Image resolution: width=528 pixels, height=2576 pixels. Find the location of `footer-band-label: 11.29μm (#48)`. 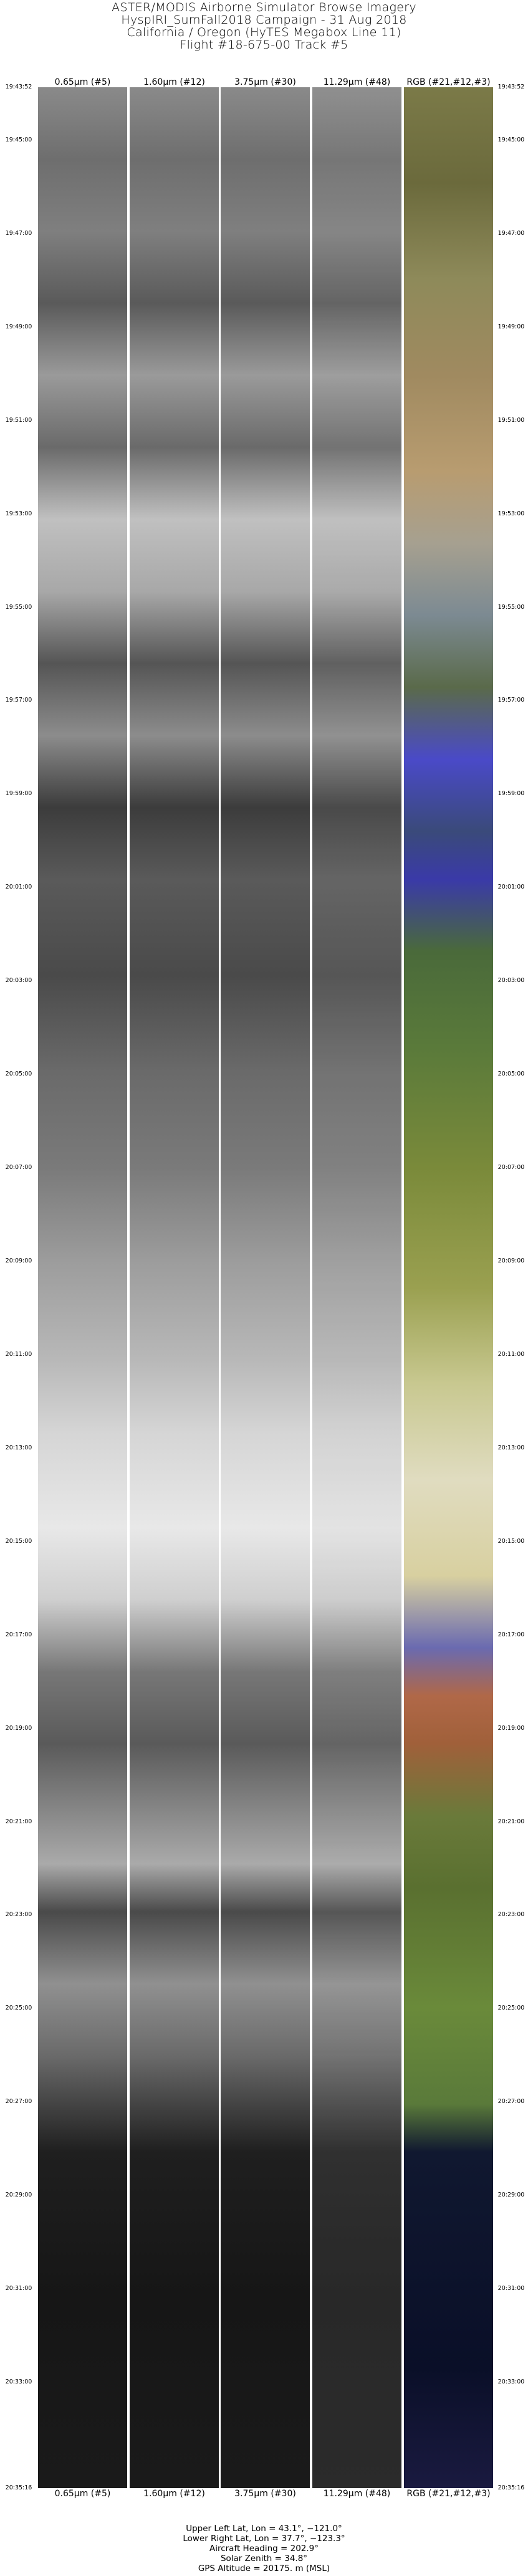

footer-band-label: 11.29μm (#48) is located at coordinates (357, 2494).